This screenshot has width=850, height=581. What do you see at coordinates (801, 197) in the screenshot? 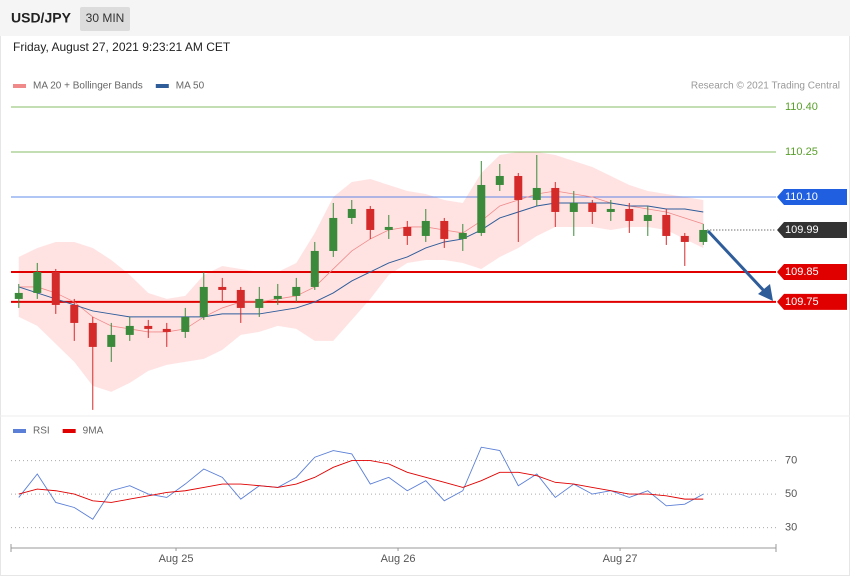
I see `level-label: 110.10` at bounding box center [801, 197].